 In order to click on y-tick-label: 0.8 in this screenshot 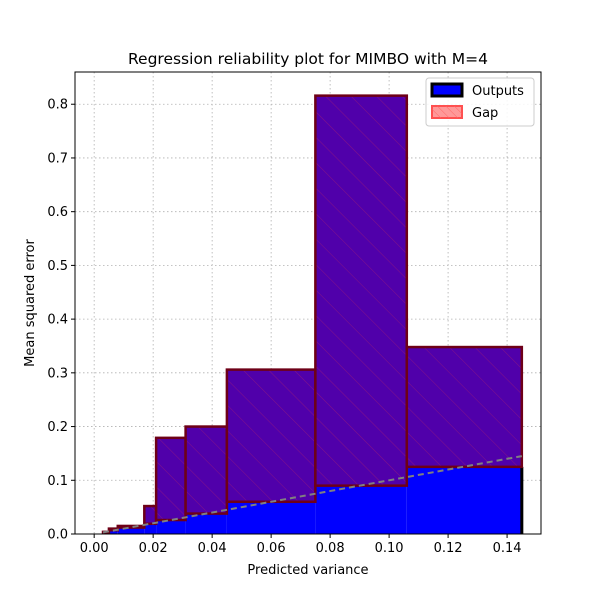, I will do `click(57, 105)`.